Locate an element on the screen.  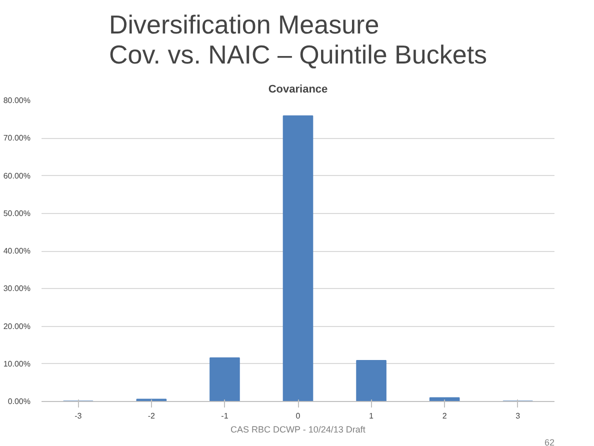
x-tick-label: 1 is located at coordinates (371, 416).